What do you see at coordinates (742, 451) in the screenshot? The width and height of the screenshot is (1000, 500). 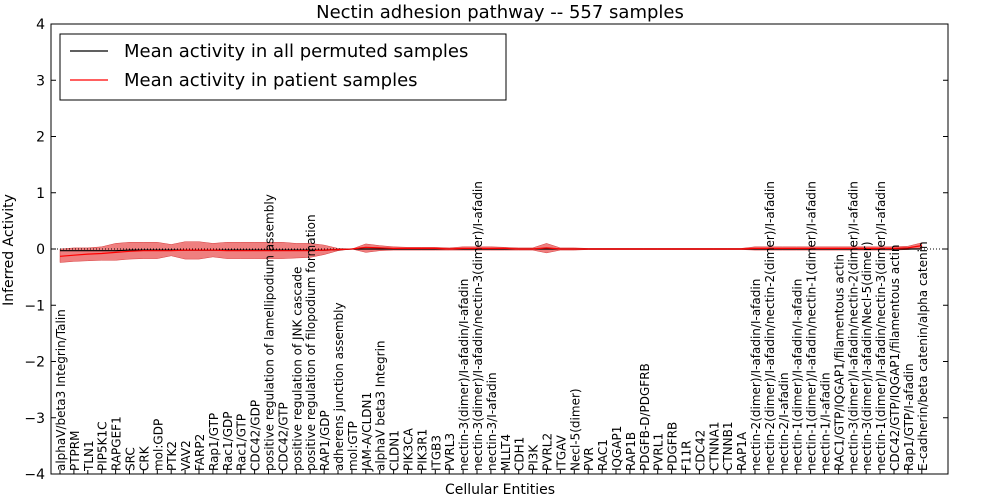 I see `x-tick-label: RAP1A` at bounding box center [742, 451].